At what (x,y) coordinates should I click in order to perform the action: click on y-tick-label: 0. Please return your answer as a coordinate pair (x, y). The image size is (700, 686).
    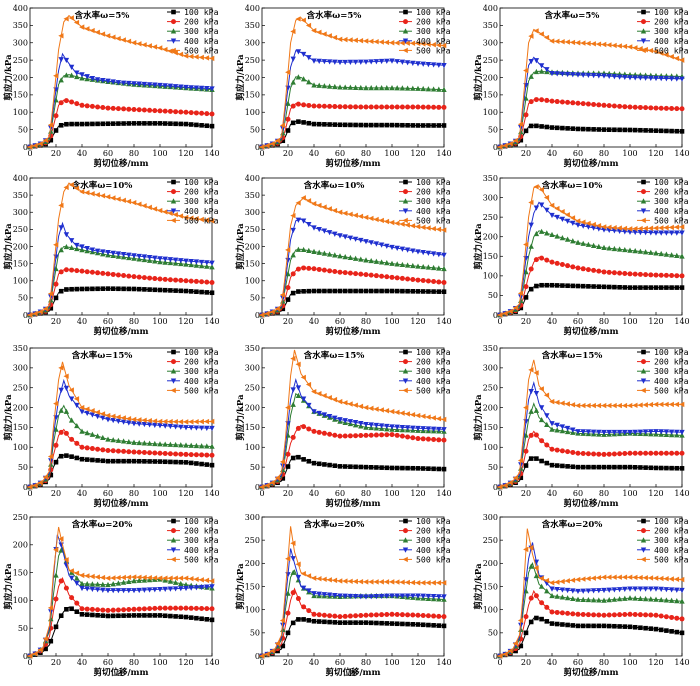
    Looking at the image, I should click on (495, 656).